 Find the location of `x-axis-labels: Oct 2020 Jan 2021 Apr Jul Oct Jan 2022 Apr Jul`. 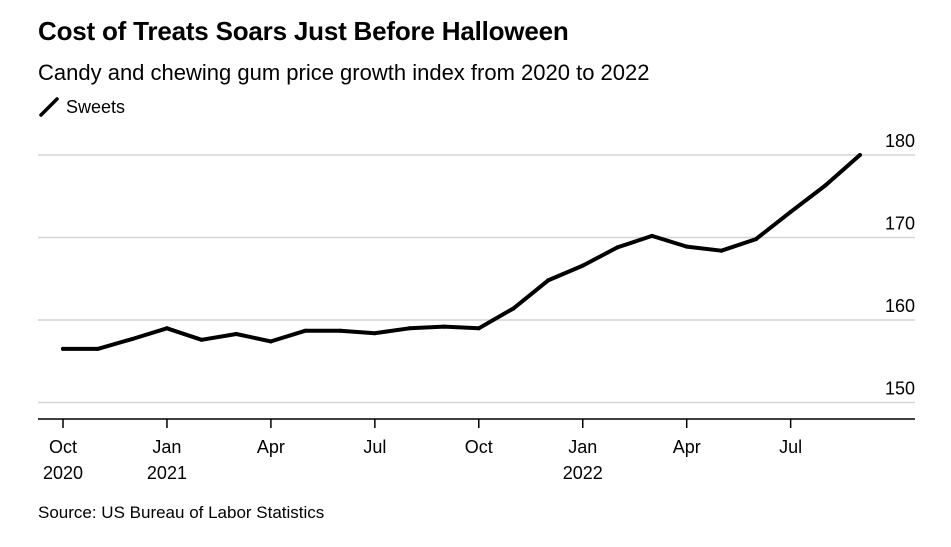

x-axis-labels: Oct 2020 Jan 2021 Apr Jul Oct Jan 2022 Apr Jul is located at coordinates (422, 451).